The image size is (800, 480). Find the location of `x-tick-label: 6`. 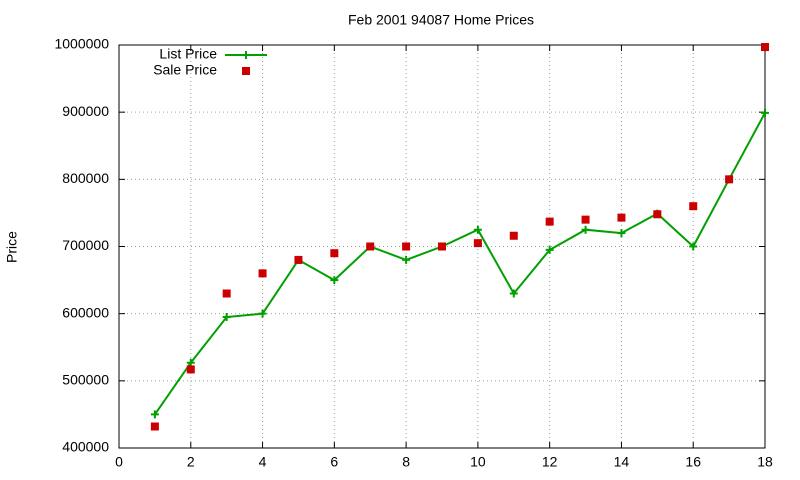

x-tick-label: 6 is located at coordinates (334, 462).